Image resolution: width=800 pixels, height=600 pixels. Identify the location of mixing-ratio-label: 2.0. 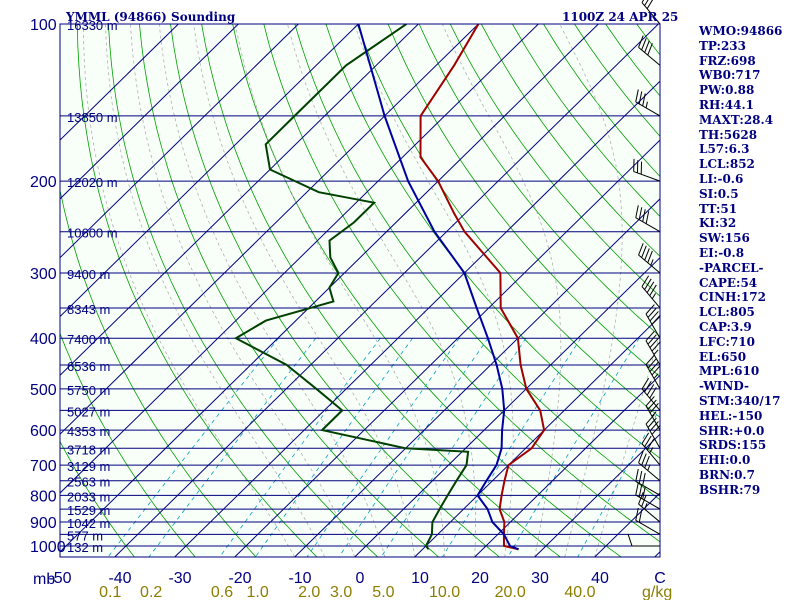
(309, 592).